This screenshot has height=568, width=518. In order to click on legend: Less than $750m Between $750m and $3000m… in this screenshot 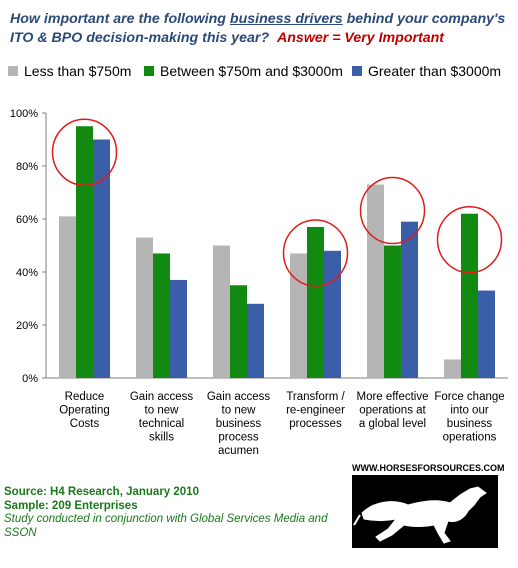, I will do `click(260, 73)`.